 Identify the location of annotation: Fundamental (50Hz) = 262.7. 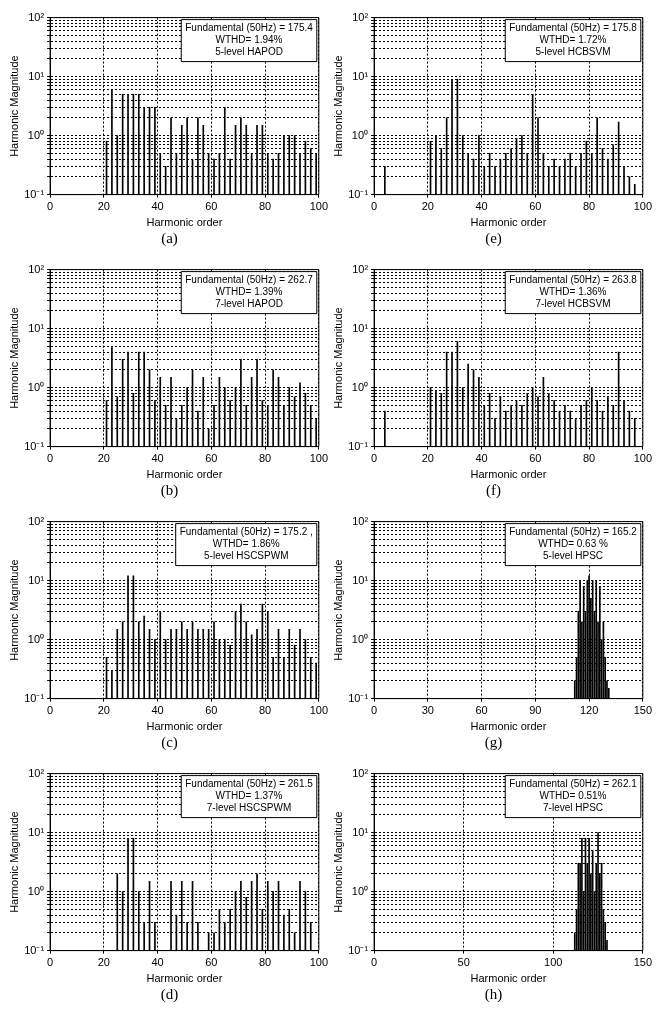
(249, 280).